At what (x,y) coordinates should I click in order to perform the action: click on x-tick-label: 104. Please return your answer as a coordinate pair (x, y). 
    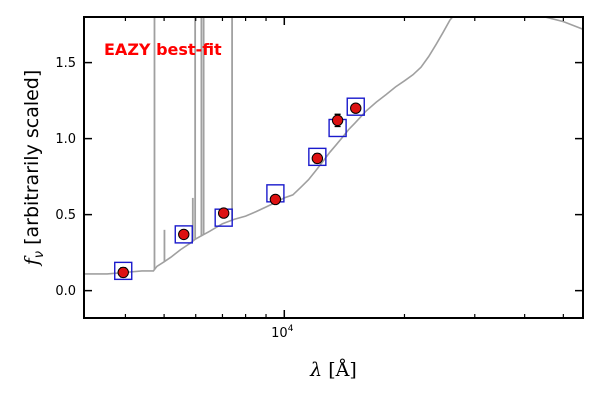
    Looking at the image, I should click on (282, 332).